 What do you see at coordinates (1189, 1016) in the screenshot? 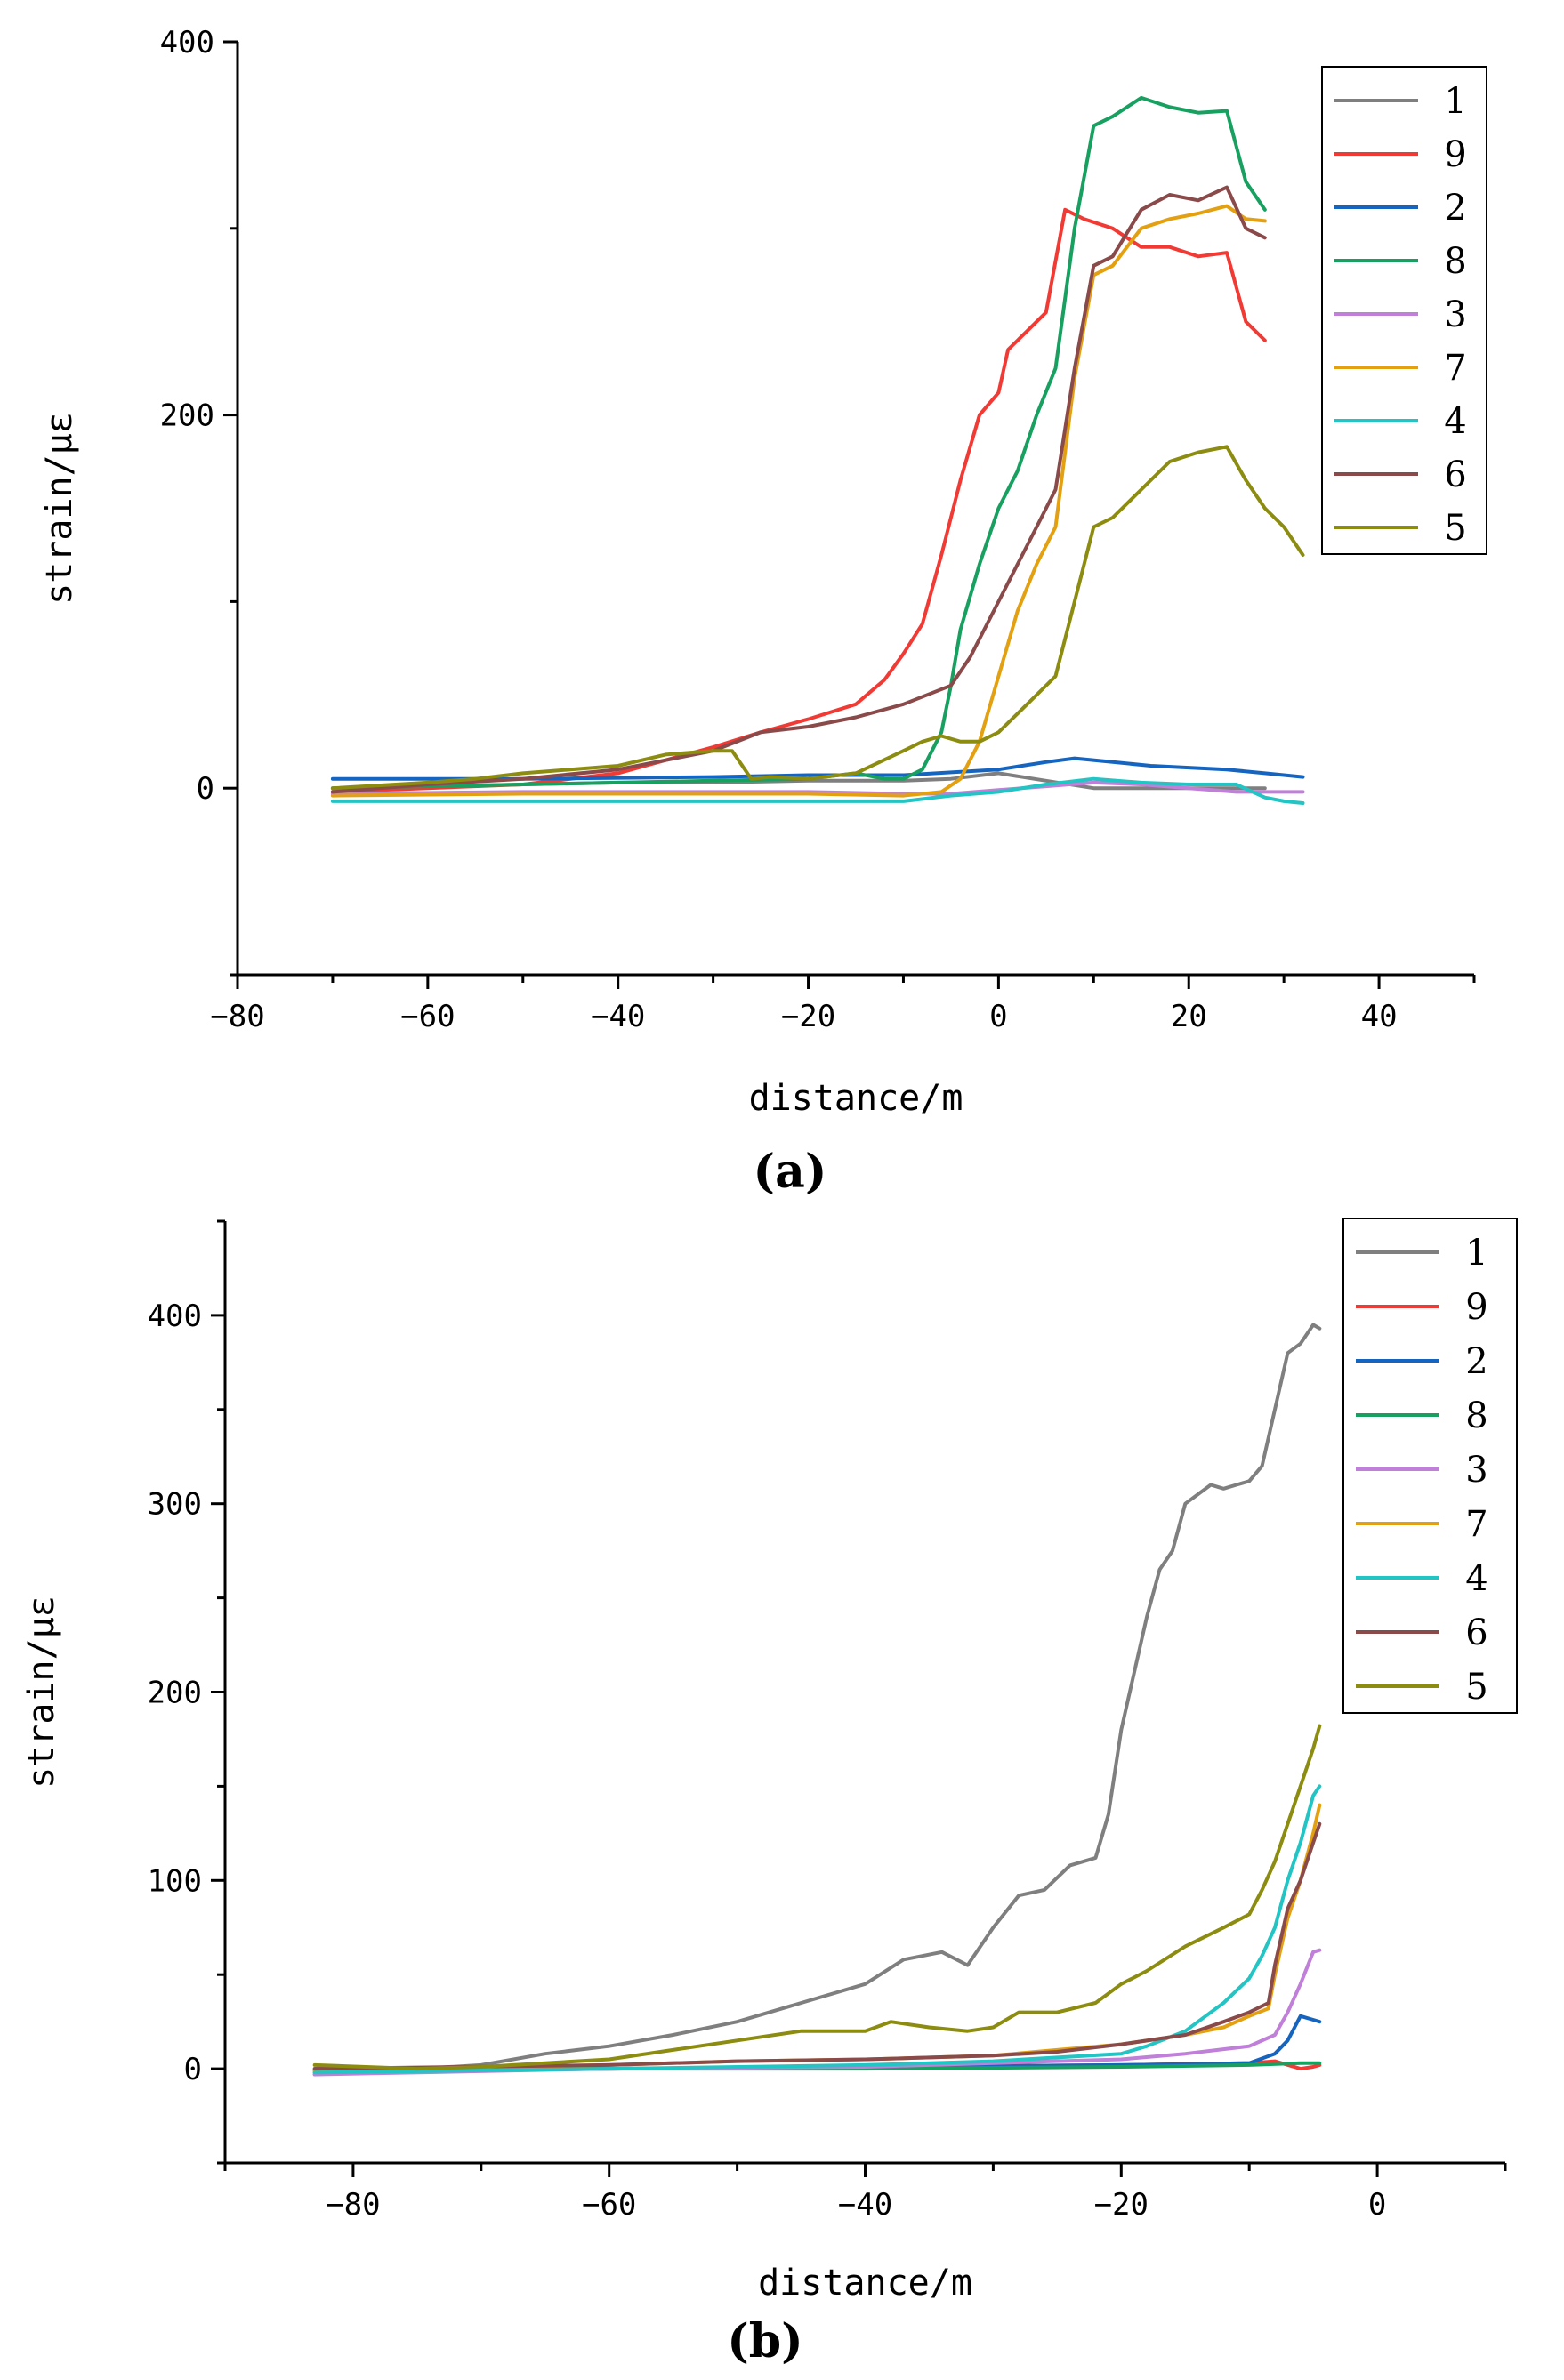
I see `chart-0-x-tick-label: 20` at bounding box center [1189, 1016].